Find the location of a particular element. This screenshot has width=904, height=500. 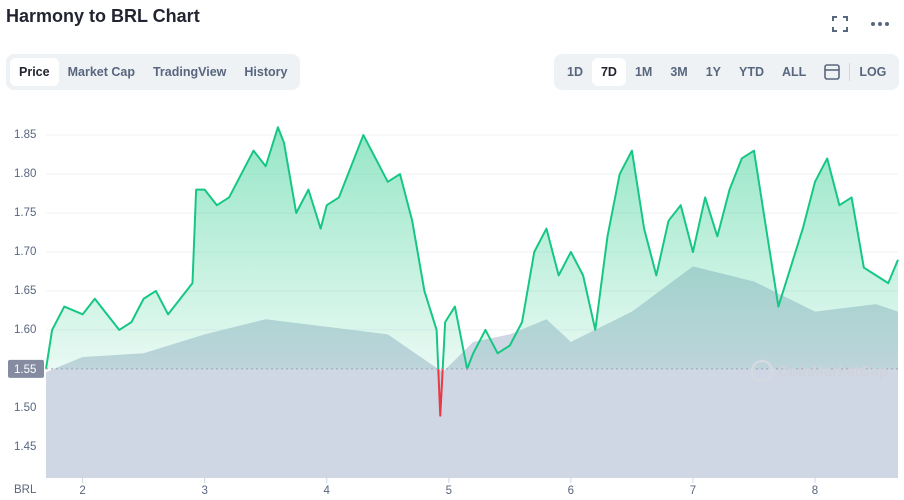

x-tick-label: 6 is located at coordinates (571, 491).